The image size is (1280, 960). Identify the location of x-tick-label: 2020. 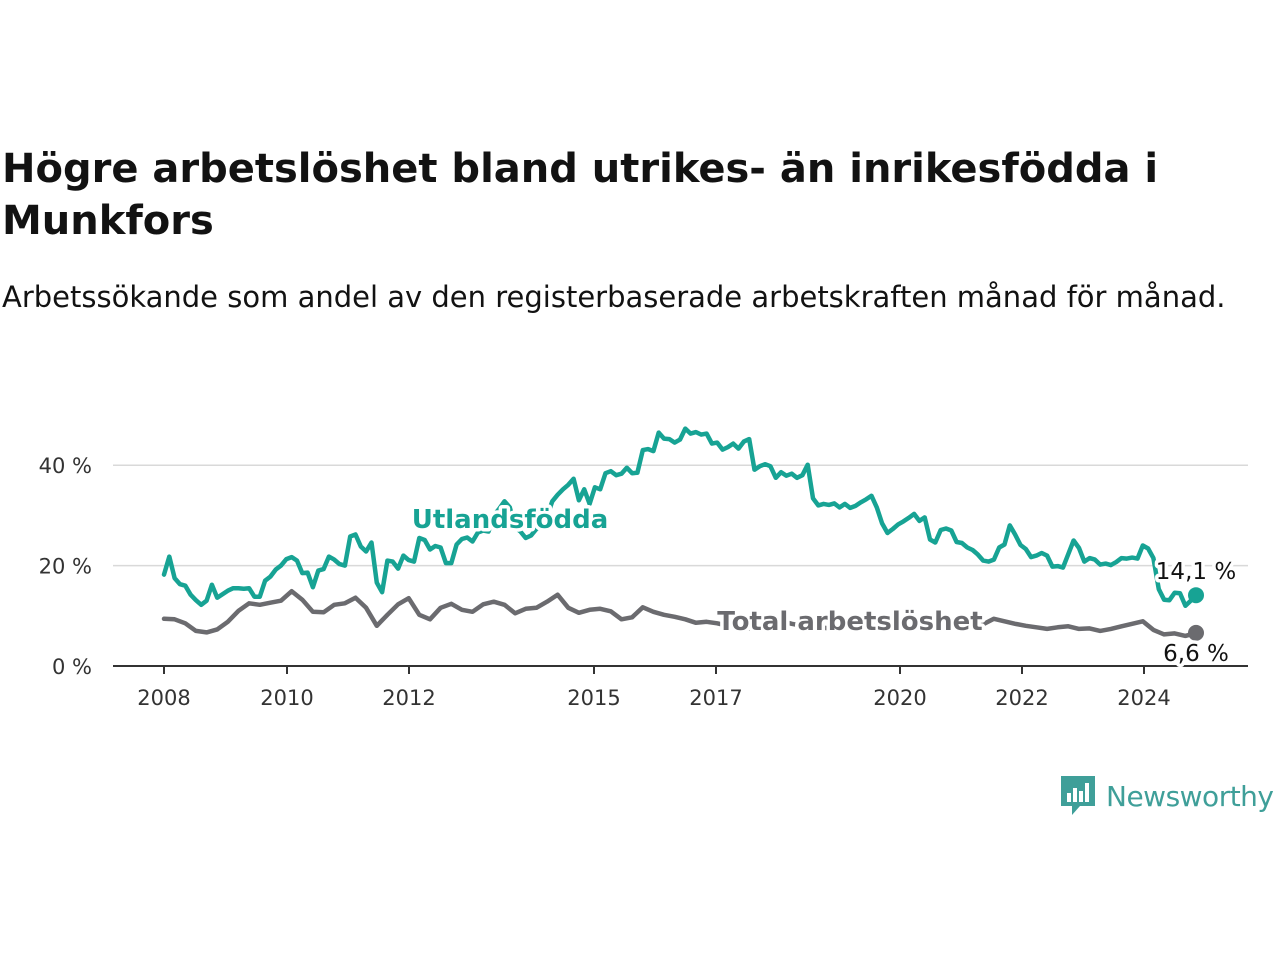
(899, 698).